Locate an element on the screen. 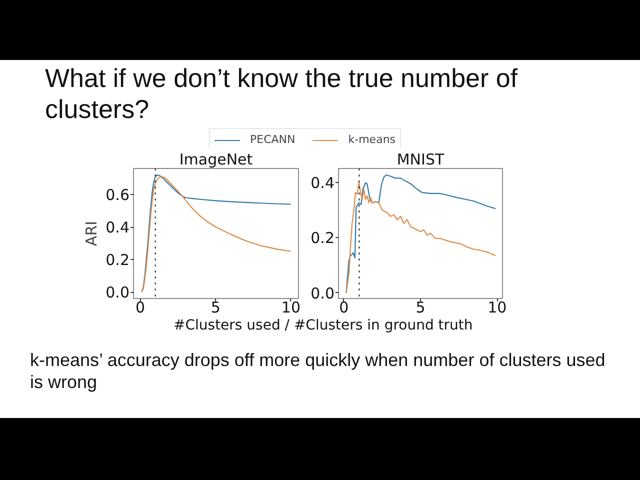 Image resolution: width=640 pixels, height=480 pixels. legend-label: PECANN is located at coordinates (273, 139).